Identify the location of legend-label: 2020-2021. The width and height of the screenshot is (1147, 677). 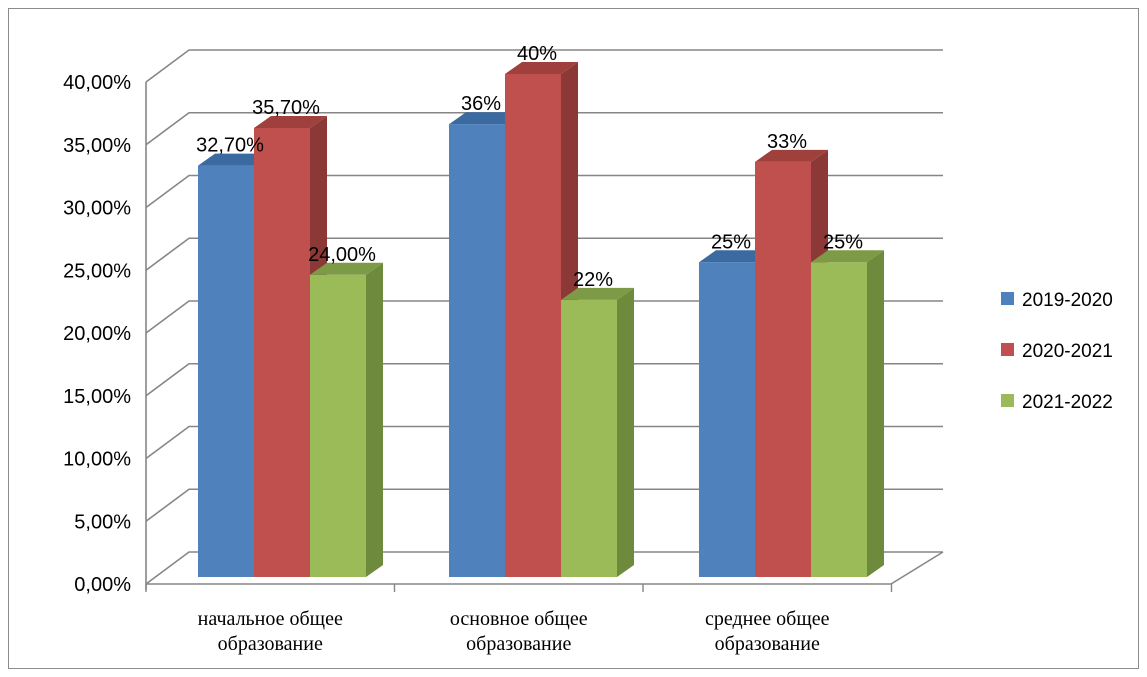
(1067, 351).